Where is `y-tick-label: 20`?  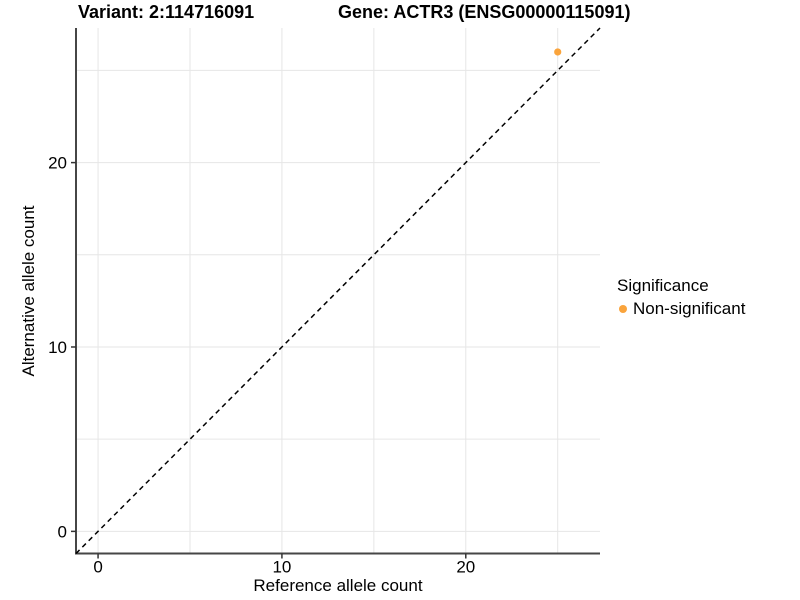
y-tick-label: 20 is located at coordinates (57, 163).